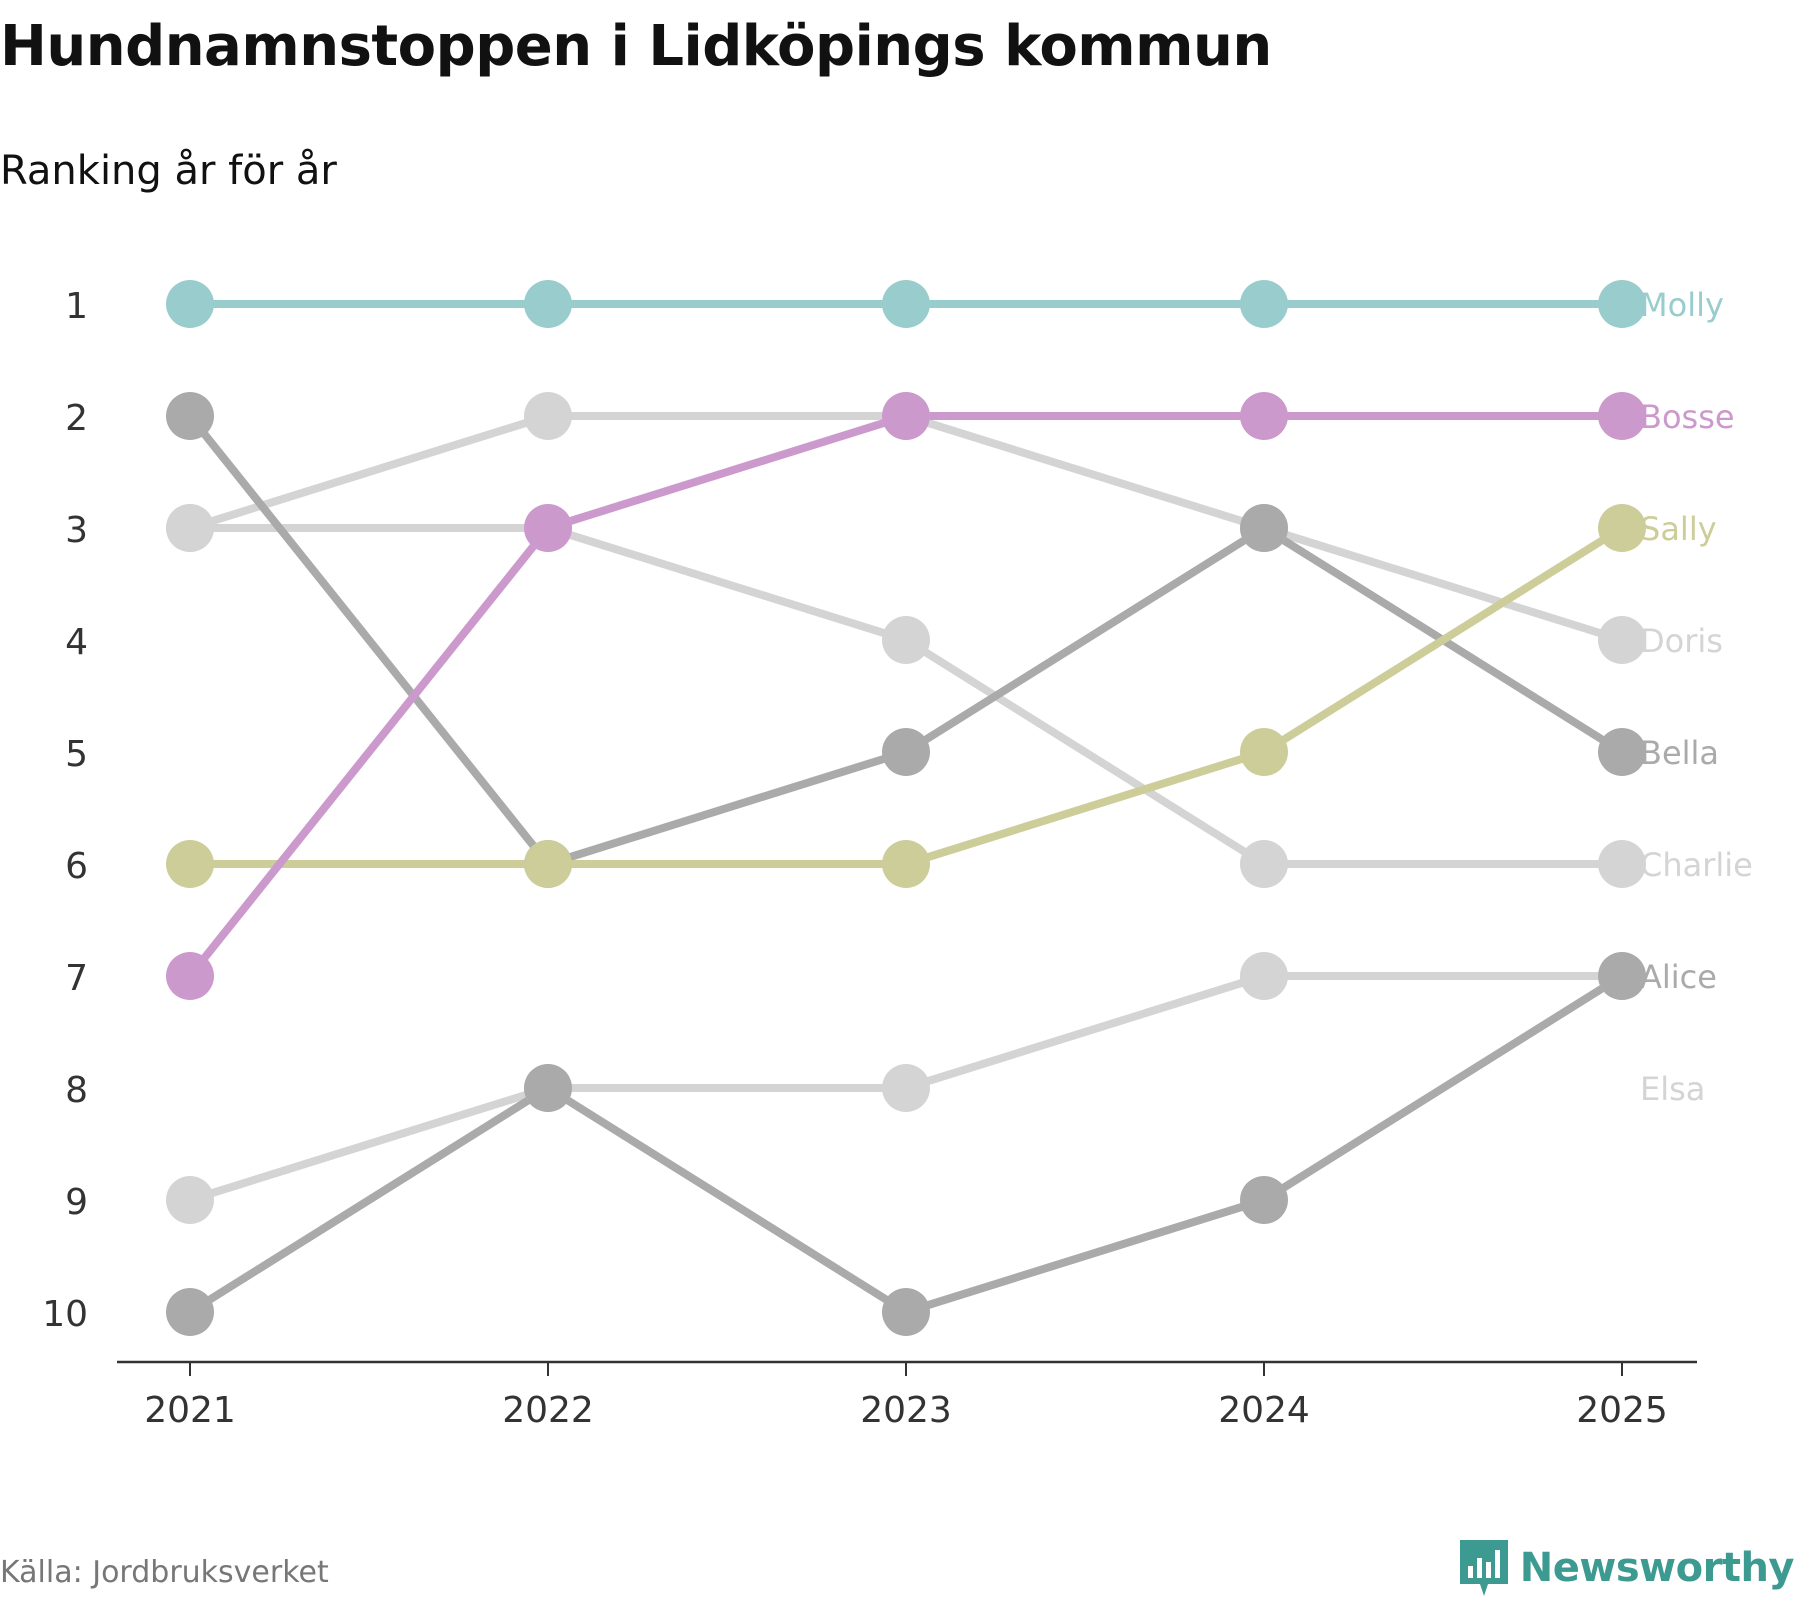  Describe the element at coordinates (76, 642) in the screenshot. I see `y-tick-label: 4` at that location.